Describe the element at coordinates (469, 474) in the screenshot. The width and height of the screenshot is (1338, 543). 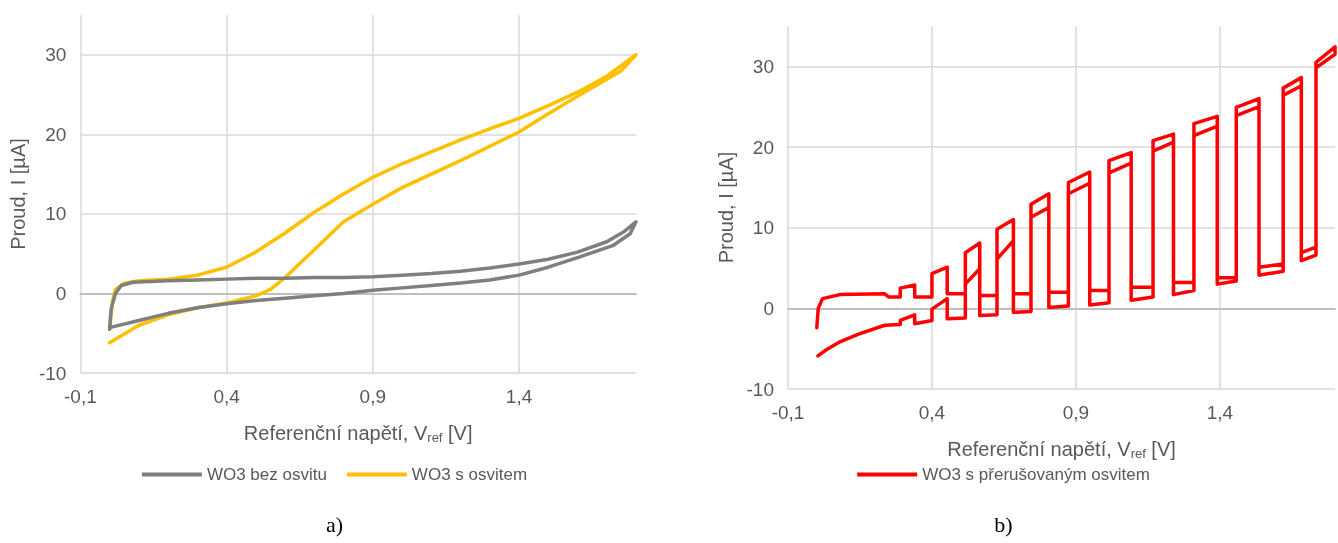
I see `legend-label: WO3 s osvitem` at that location.